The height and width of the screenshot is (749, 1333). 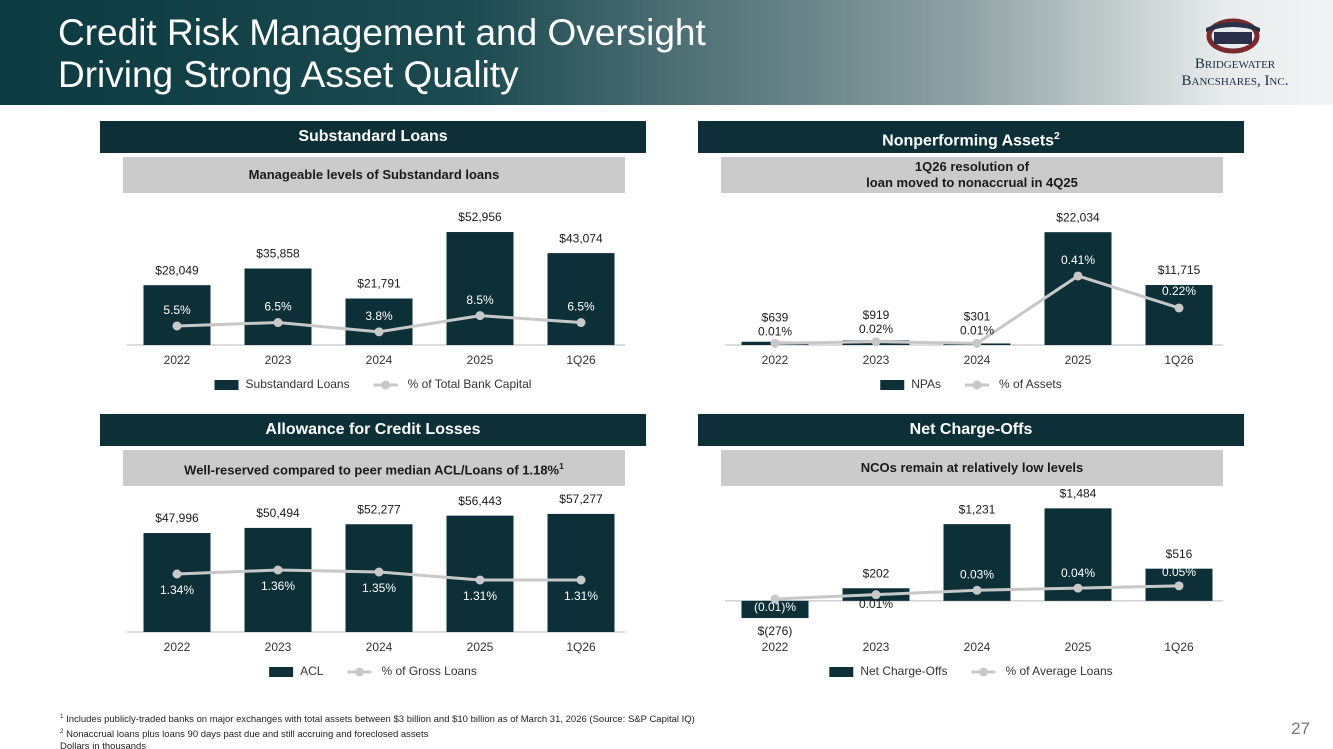 I want to click on bar-value-label: $50,494, so click(x=278, y=513).